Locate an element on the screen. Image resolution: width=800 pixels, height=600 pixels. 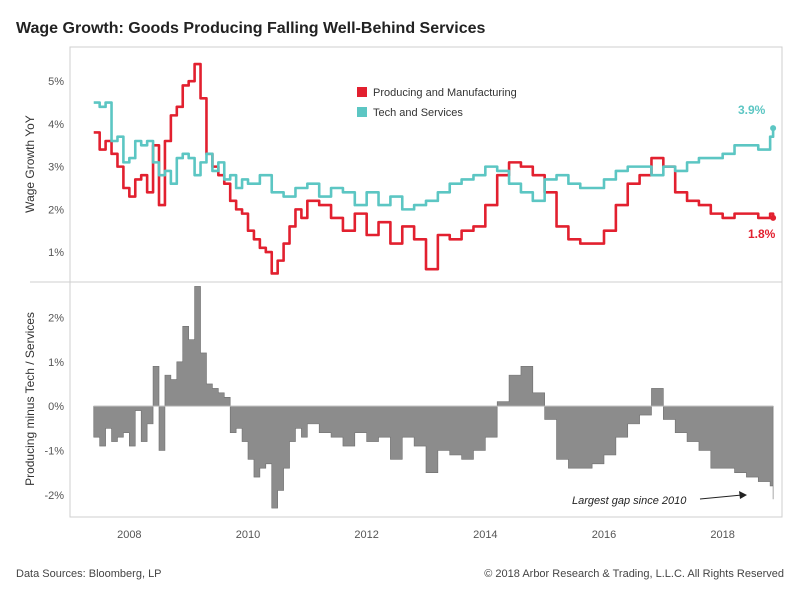
x-tick-label: 2016 is located at coordinates (604, 535).